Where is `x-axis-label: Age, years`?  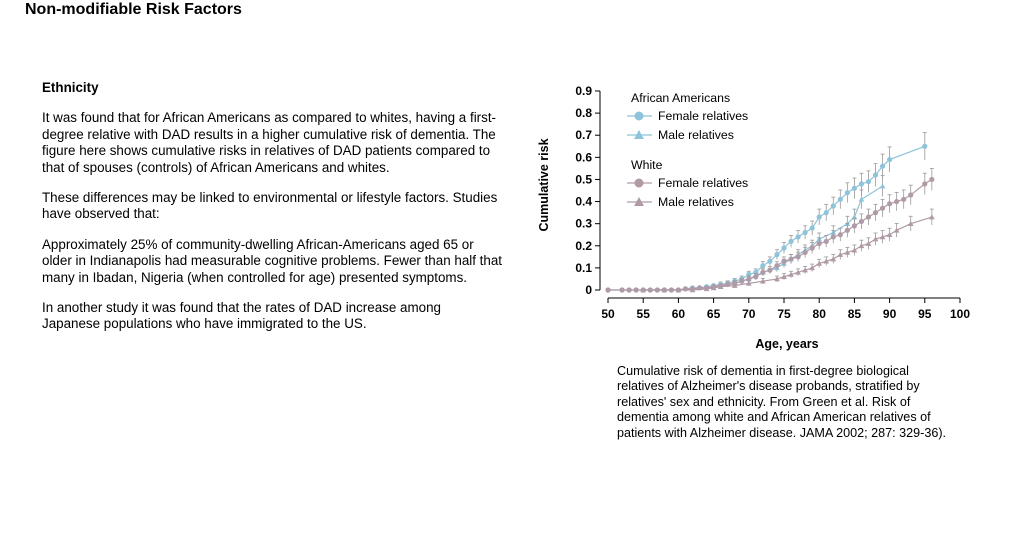
x-axis-label: Age, years is located at coordinates (786, 344).